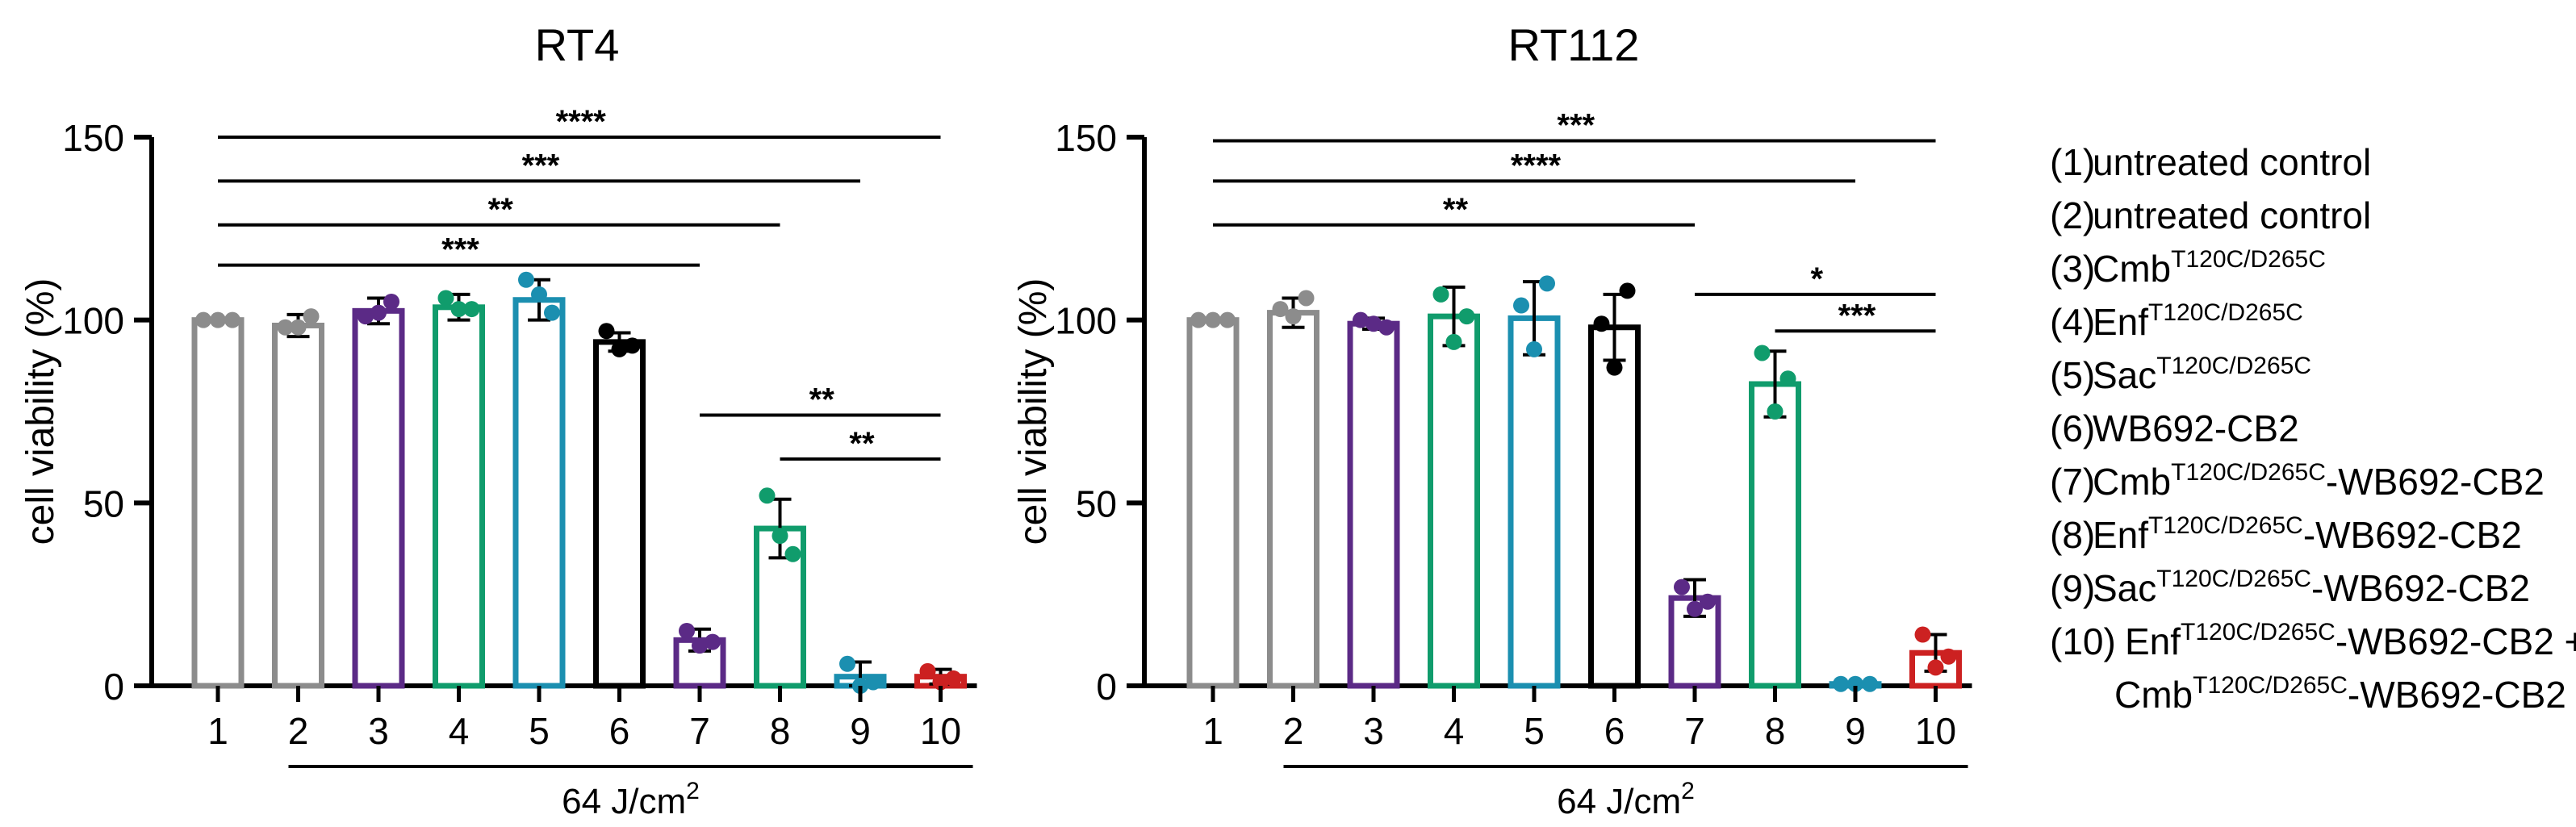 This screenshot has height=827, width=2576. Describe the element at coordinates (2209, 268) in the screenshot. I see `legend-label: CmbT120C/D265C` at that location.